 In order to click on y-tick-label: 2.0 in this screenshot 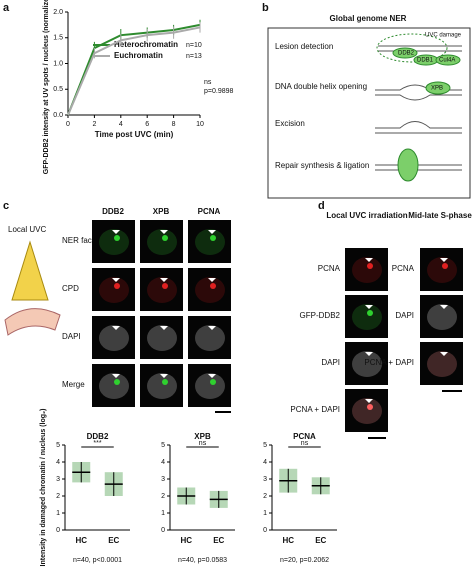, I will do `click(58, 12)`.